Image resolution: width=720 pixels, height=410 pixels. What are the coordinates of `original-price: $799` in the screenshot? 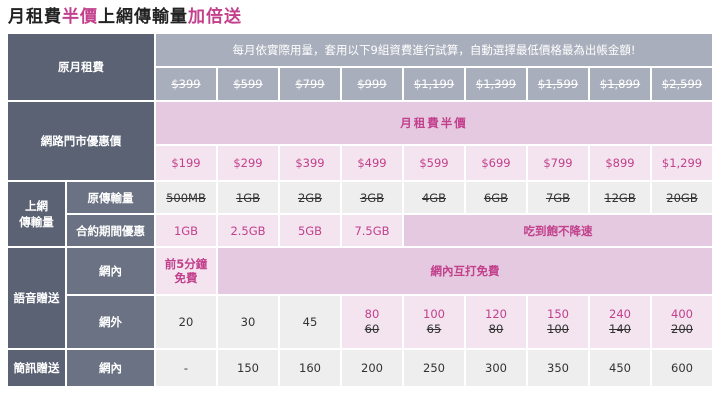 It's located at (310, 84).